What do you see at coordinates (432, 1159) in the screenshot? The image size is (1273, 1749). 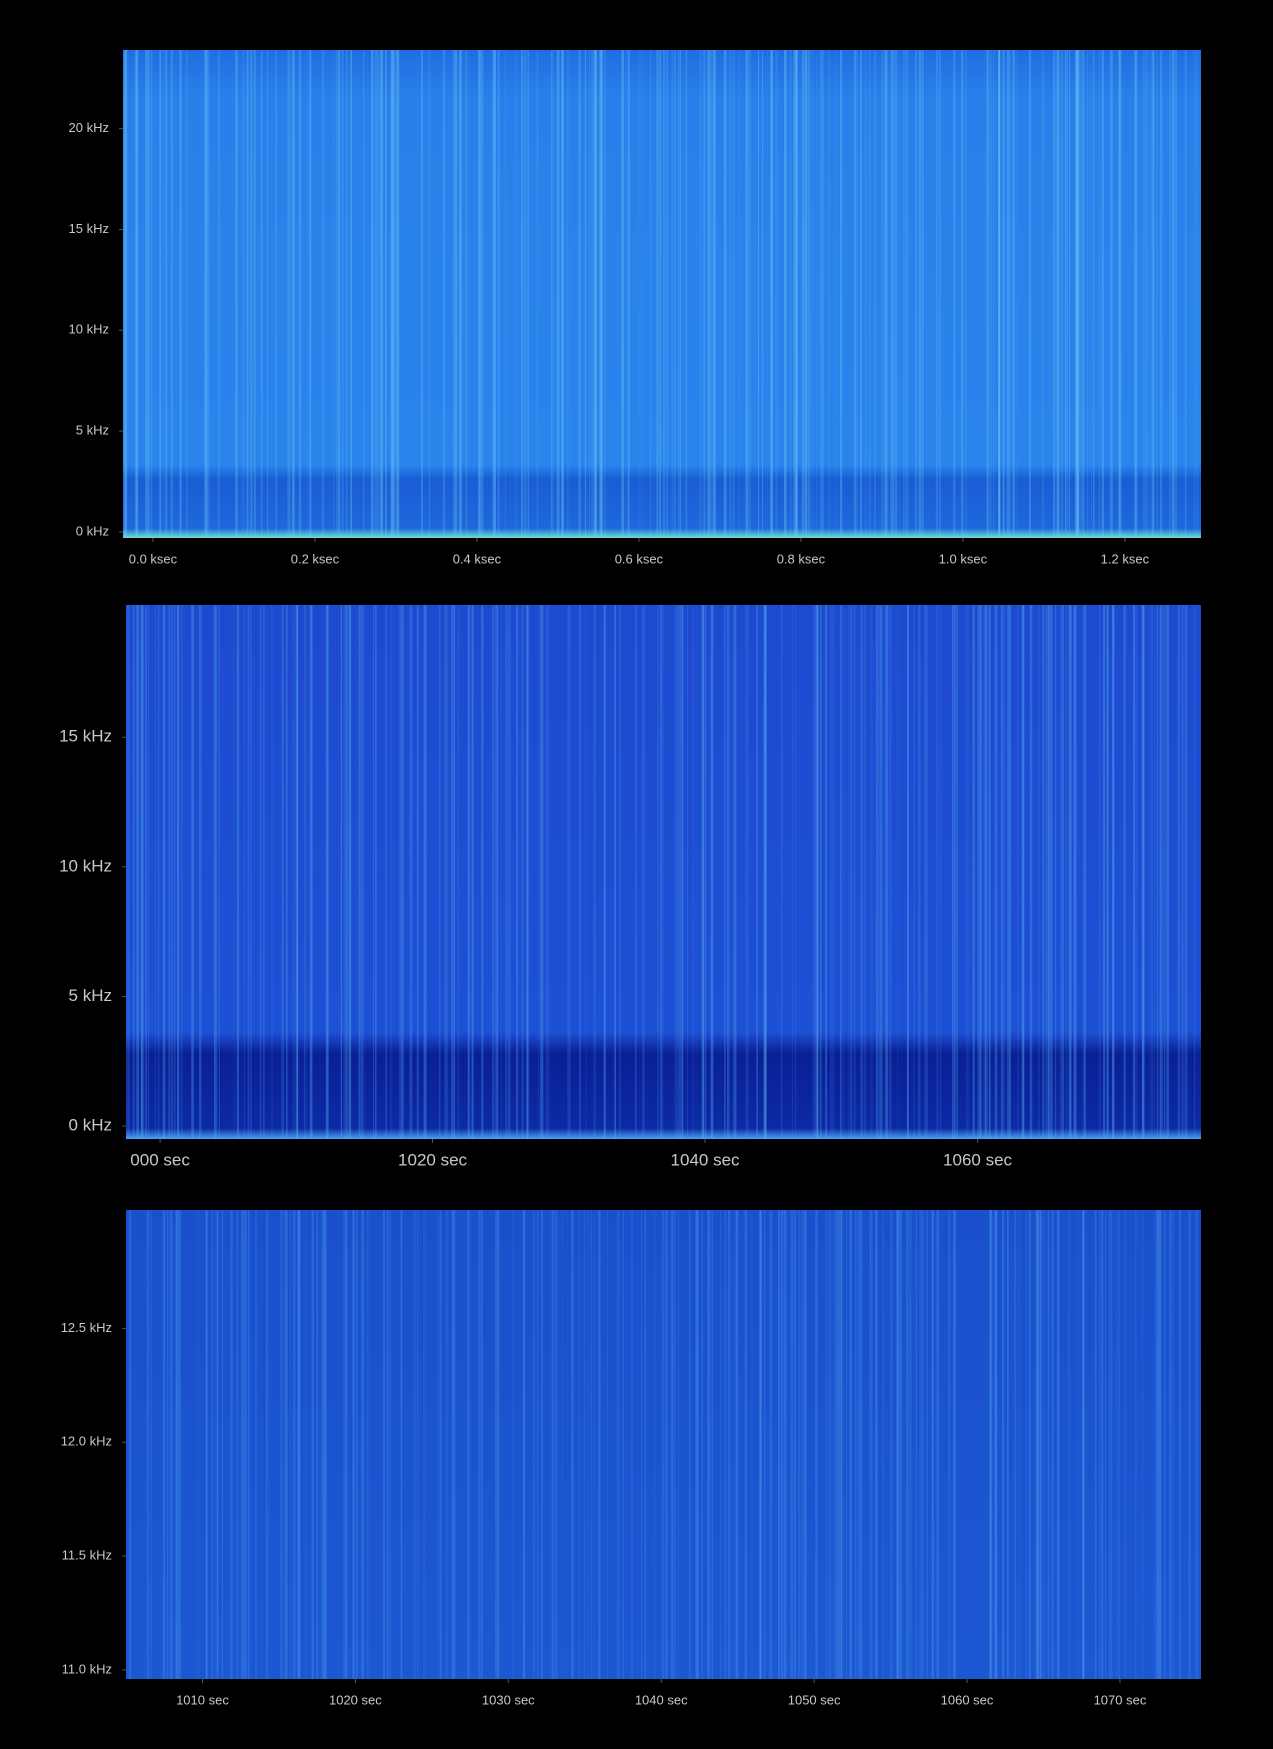 I see `x-tick-label: 1020 sec` at bounding box center [432, 1159].